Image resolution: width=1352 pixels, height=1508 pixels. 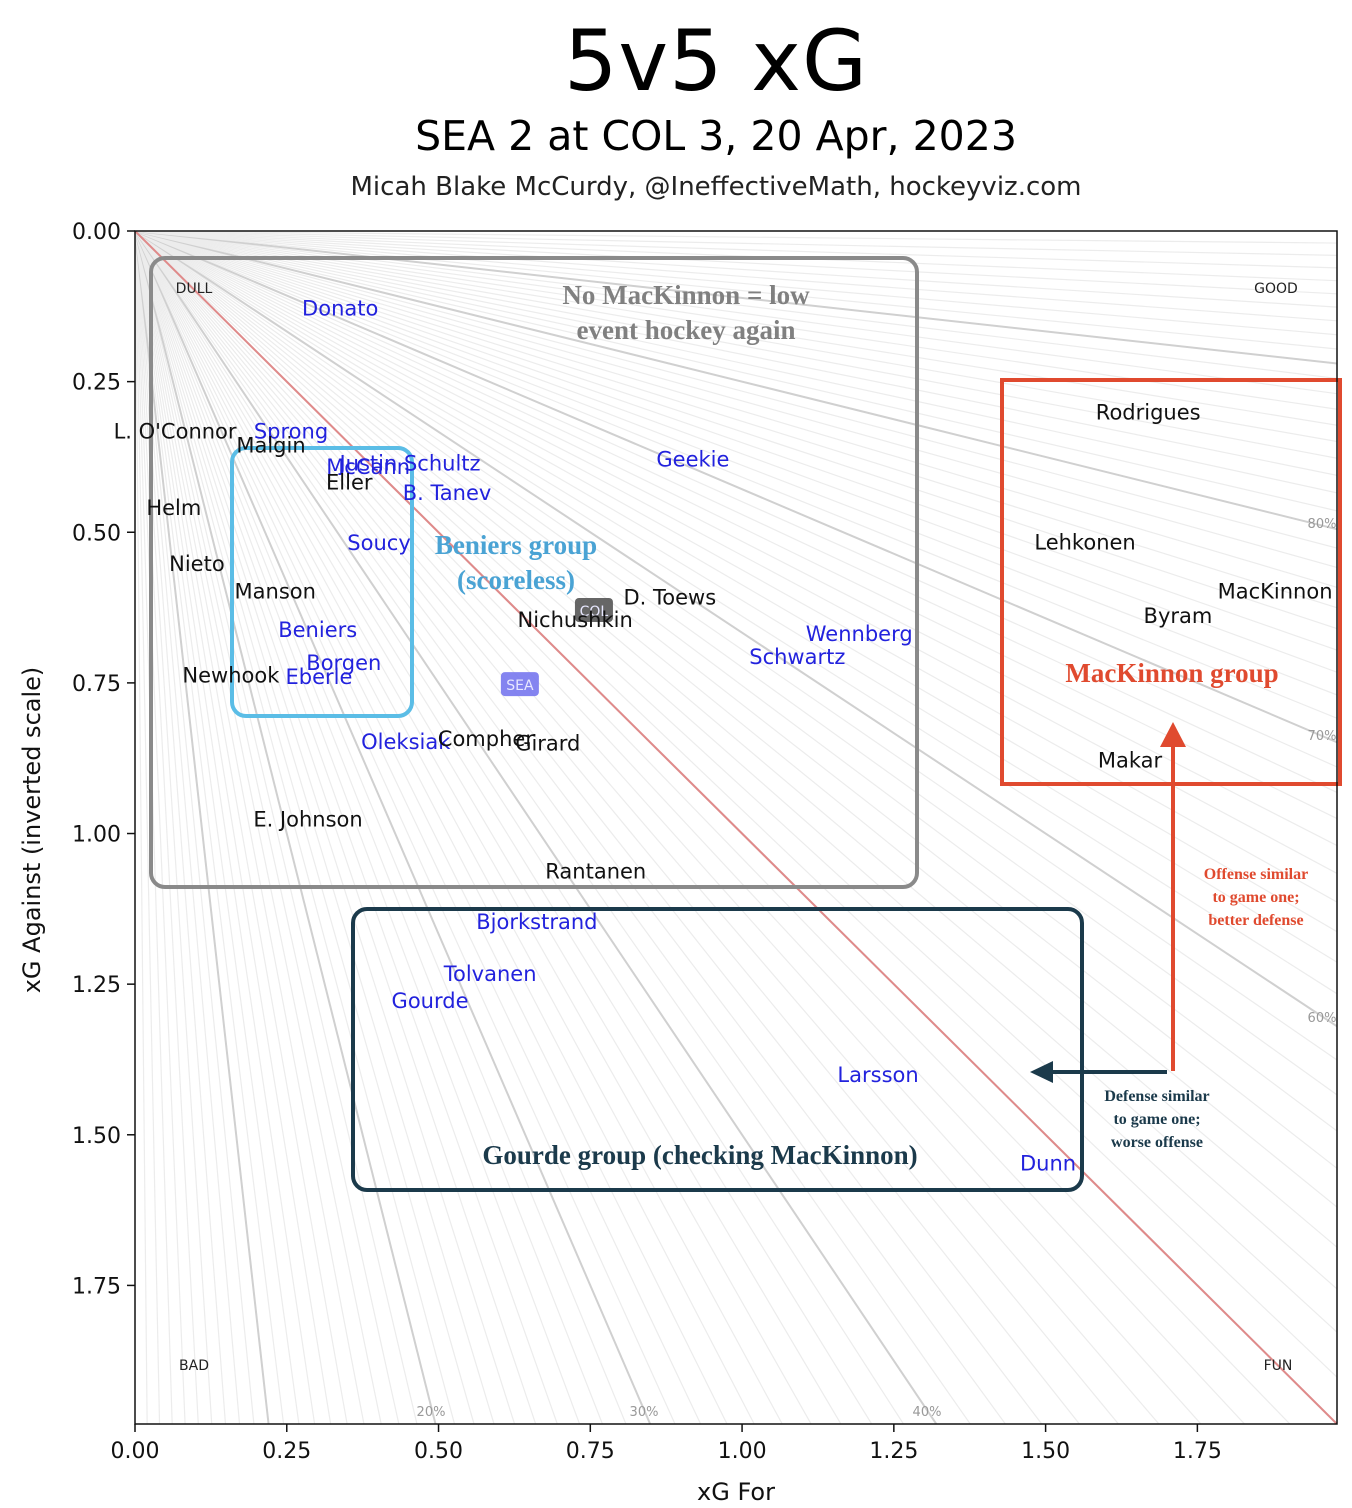 What do you see at coordinates (692, 459) in the screenshot?
I see `player-label: Geekie` at bounding box center [692, 459].